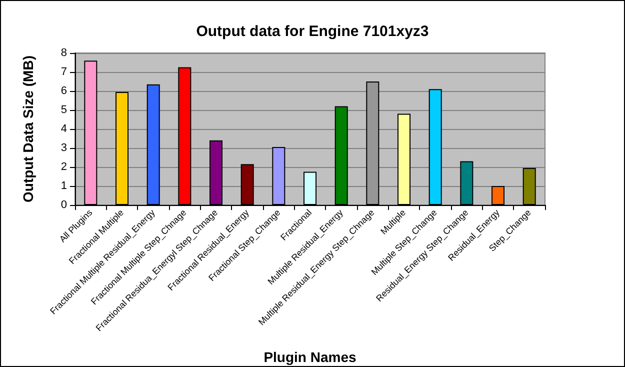  I want to click on y-tick-label: 1, so click(63, 186).